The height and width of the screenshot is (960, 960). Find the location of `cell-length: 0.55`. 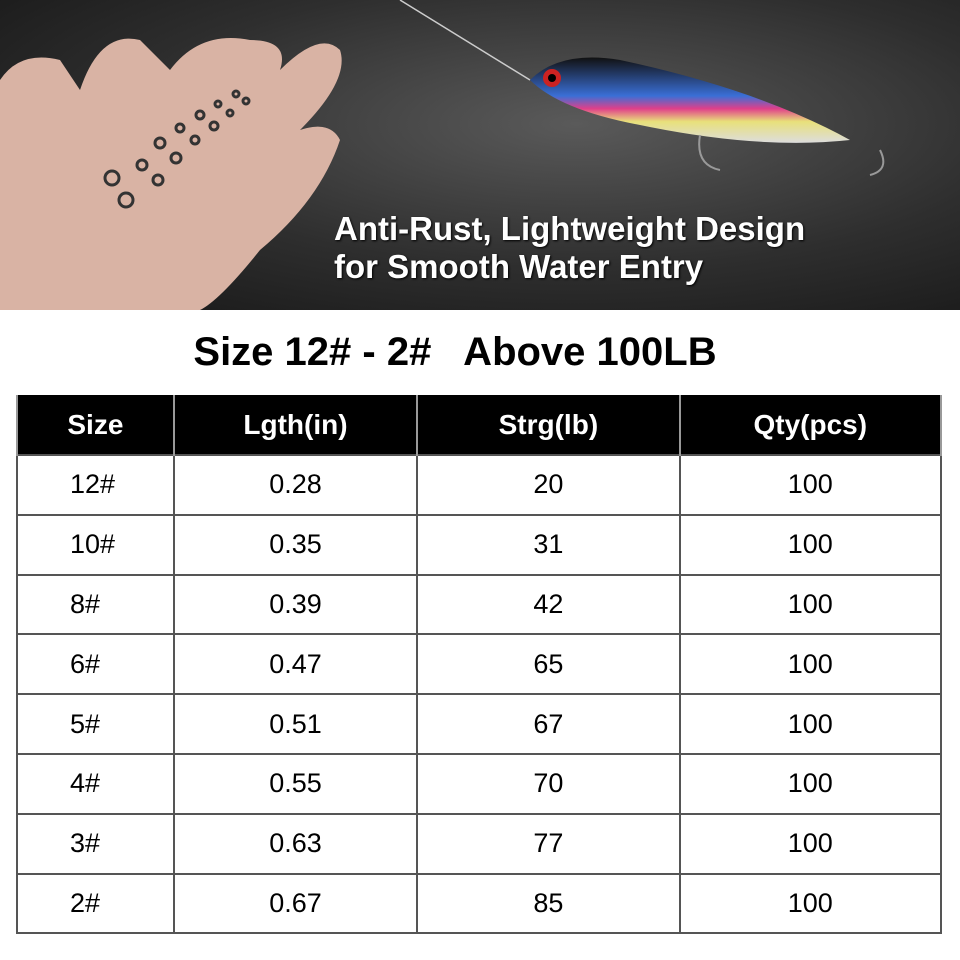

cell-length: 0.55 is located at coordinates (295, 783).